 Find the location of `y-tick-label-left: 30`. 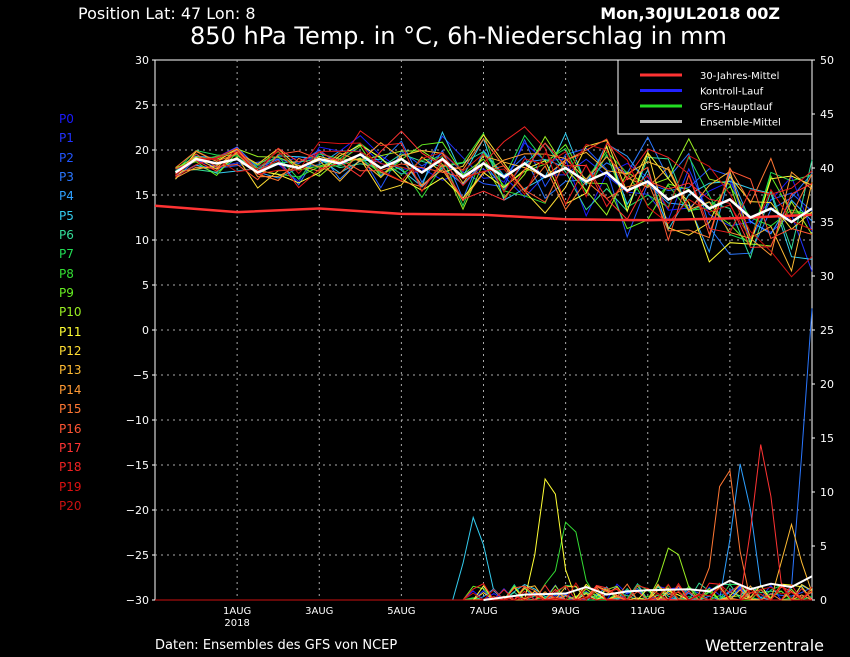

y-tick-label-left: 30 is located at coordinates (142, 60).